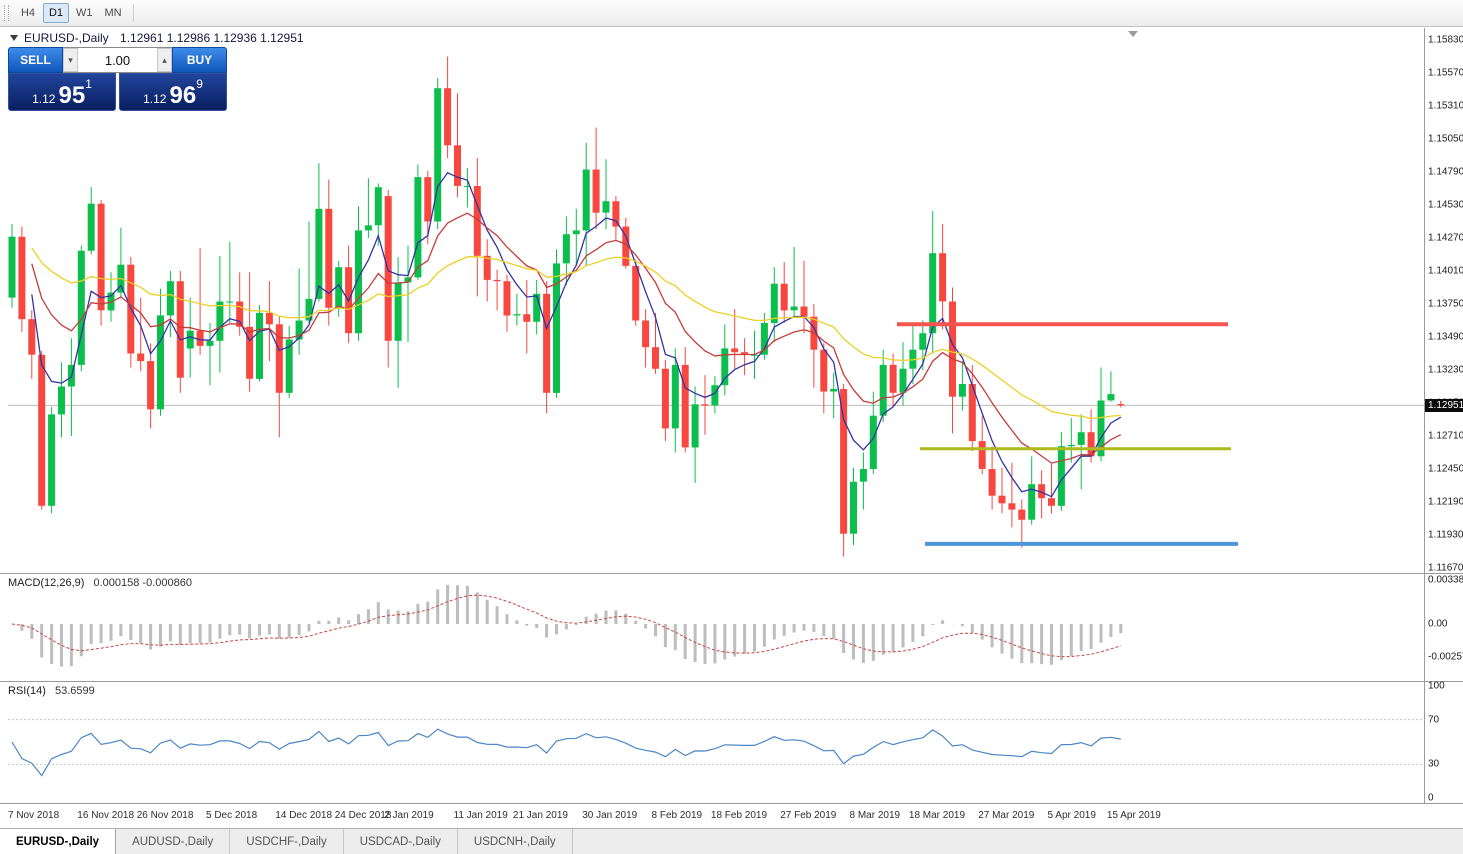  I want to click on time-axis-label: 5 Apr 2019, so click(1071, 815).